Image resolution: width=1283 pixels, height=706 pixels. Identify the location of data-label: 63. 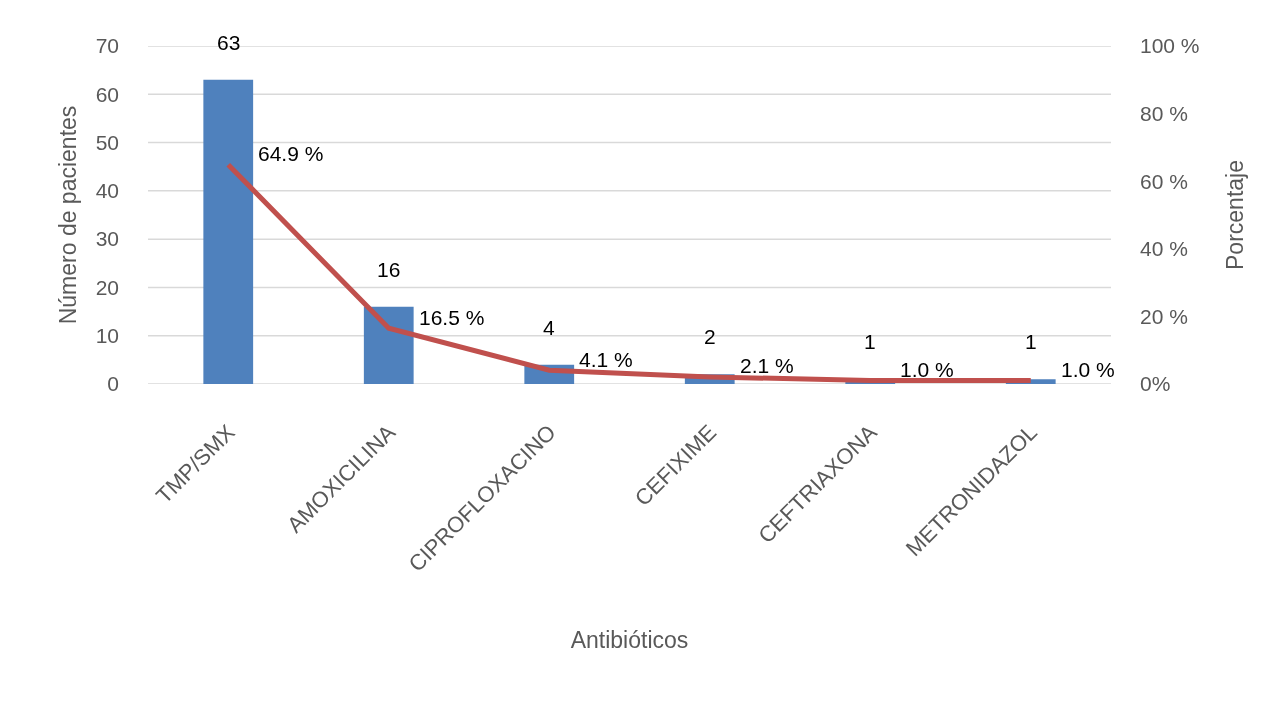
(229, 42).